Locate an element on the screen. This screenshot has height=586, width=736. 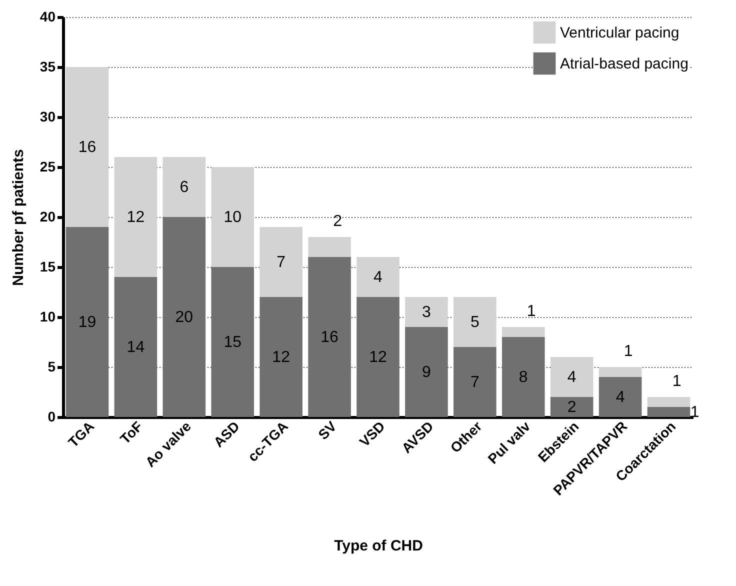
data-label: 3 is located at coordinates (427, 312).